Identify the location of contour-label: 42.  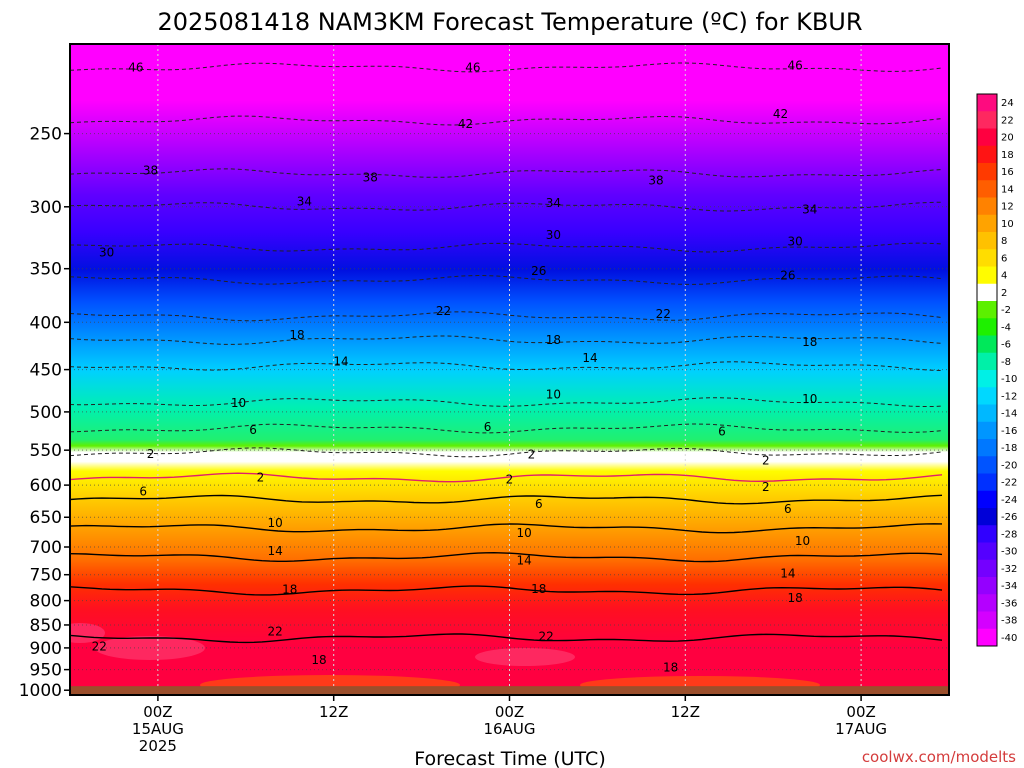
(780, 114).